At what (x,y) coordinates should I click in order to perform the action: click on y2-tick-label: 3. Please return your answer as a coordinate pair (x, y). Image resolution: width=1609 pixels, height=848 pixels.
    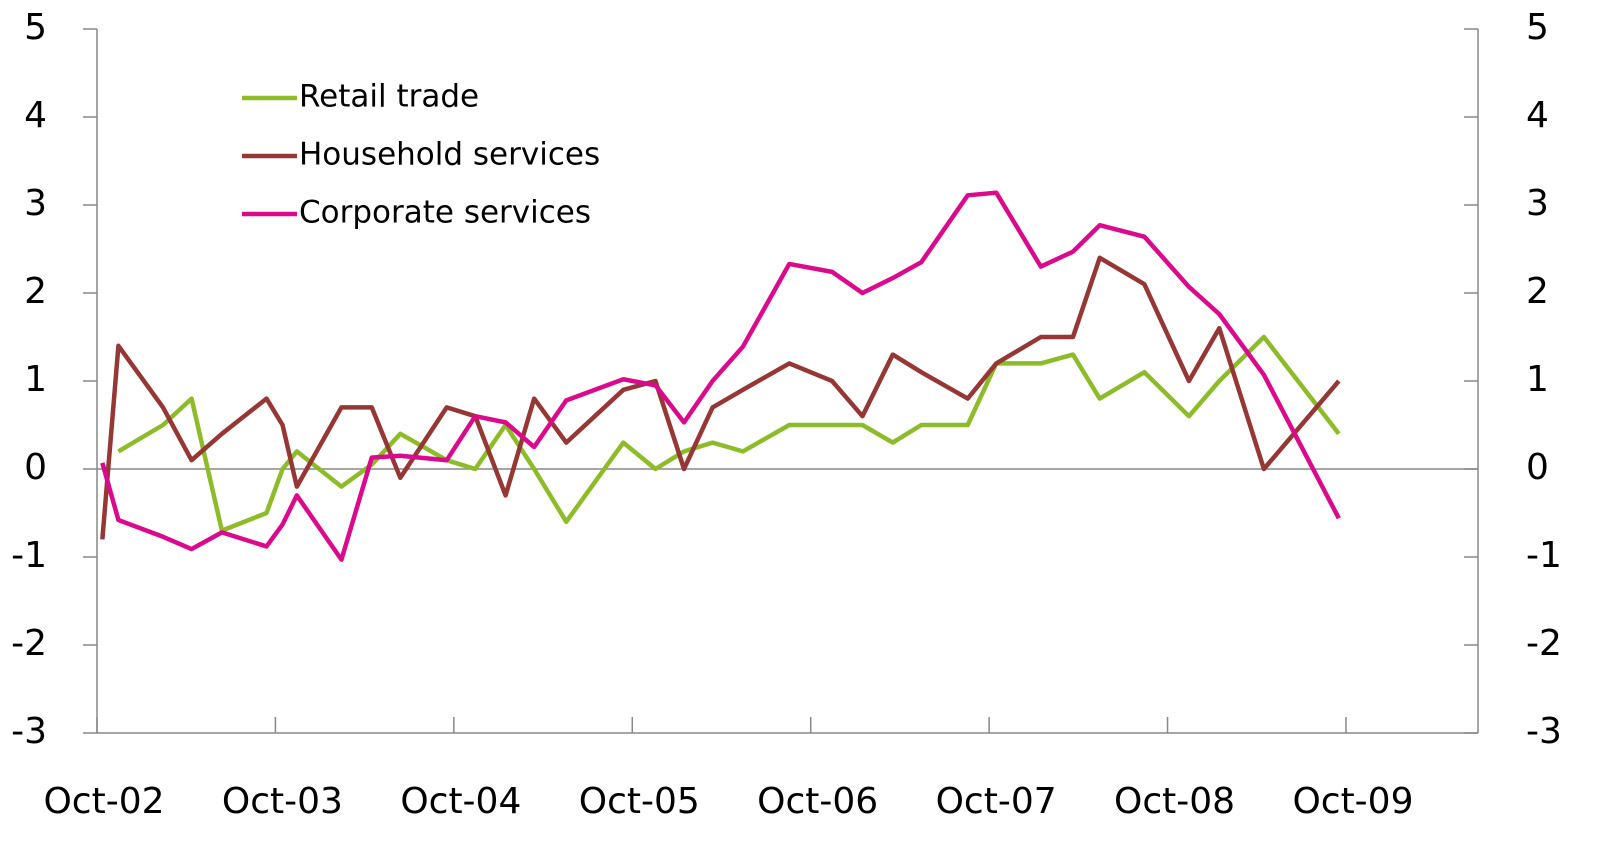
    Looking at the image, I should click on (1537, 203).